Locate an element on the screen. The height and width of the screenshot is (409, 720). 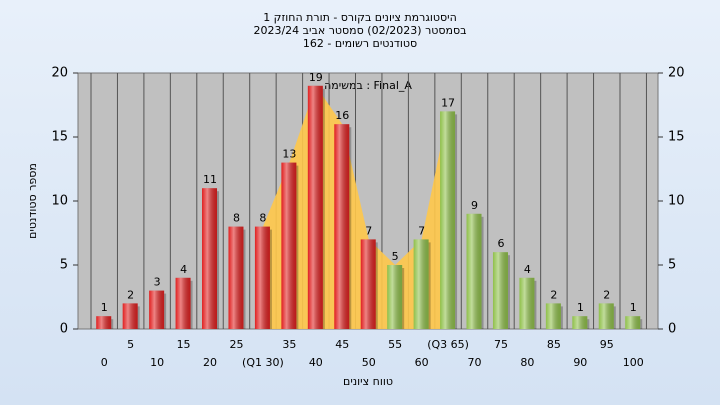
y-tick-label-right: 20 is located at coordinates (676, 73).